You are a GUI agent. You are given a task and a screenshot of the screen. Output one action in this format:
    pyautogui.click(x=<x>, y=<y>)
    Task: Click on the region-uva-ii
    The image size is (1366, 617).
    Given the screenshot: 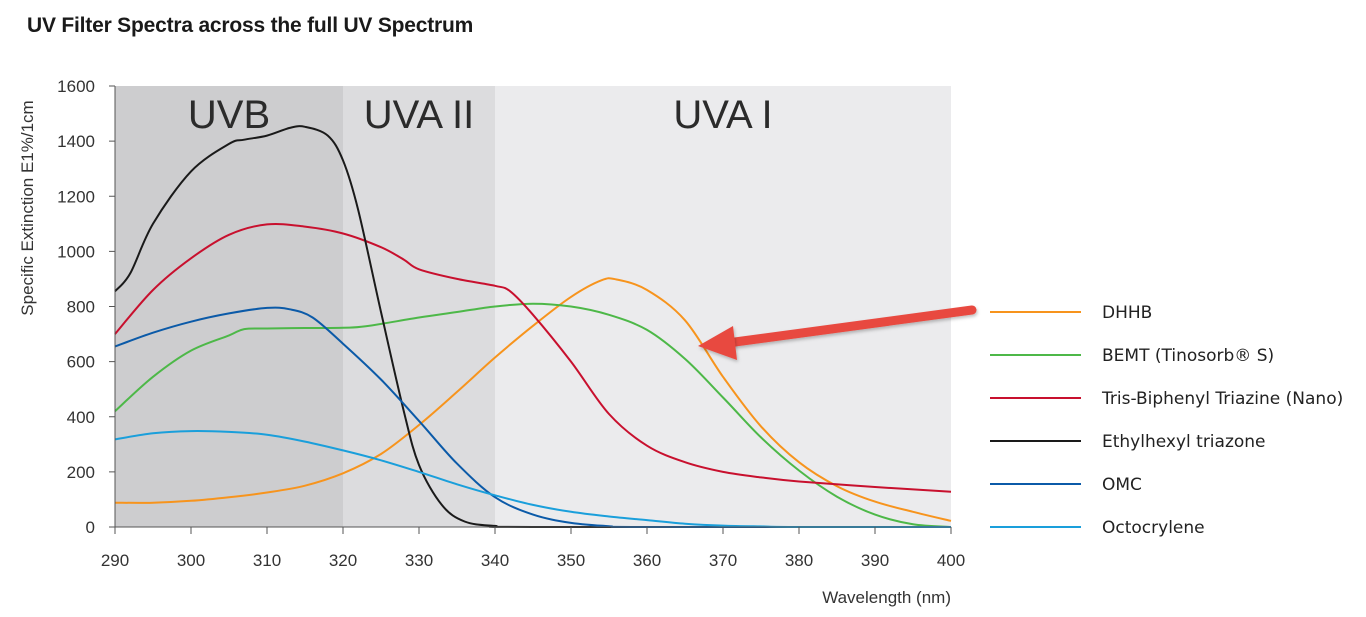 What is the action you would take?
    pyautogui.click(x=419, y=306)
    